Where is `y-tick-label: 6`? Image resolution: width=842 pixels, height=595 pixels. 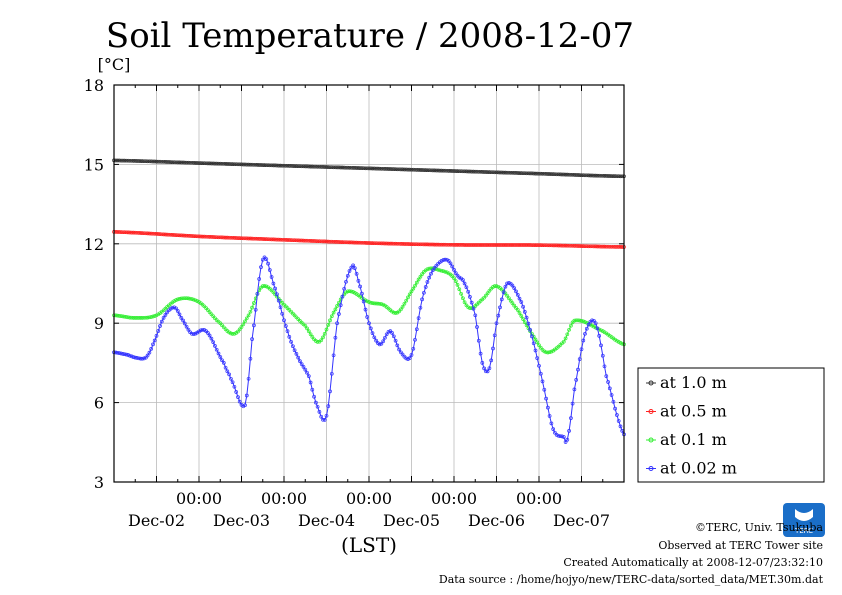
y-tick-label: 6 is located at coordinates (99, 403).